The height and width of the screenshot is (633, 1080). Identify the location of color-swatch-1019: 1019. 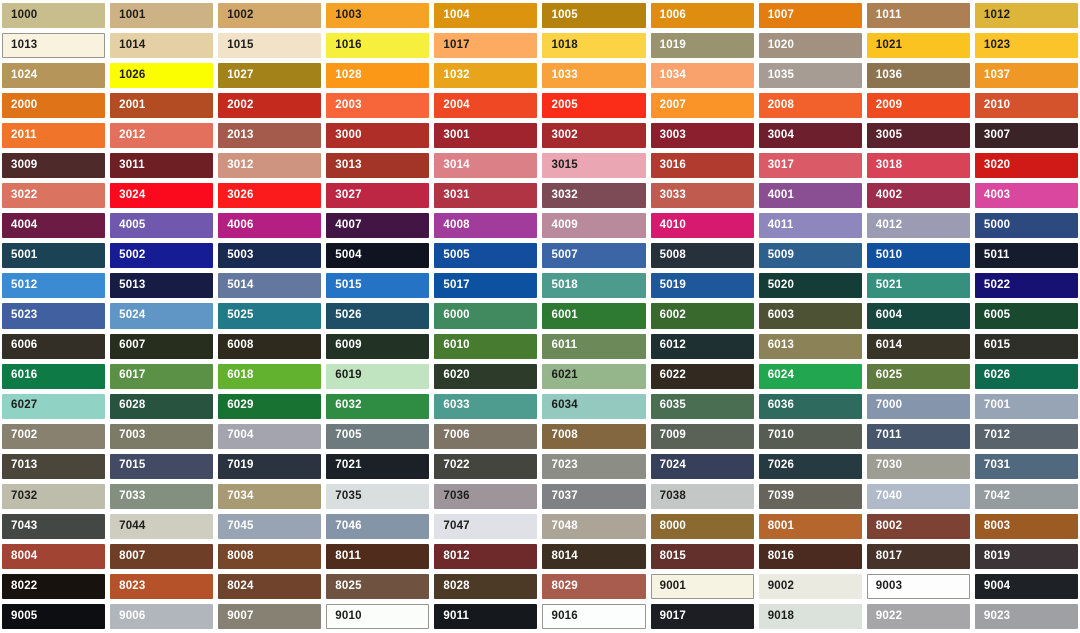
(702, 46).